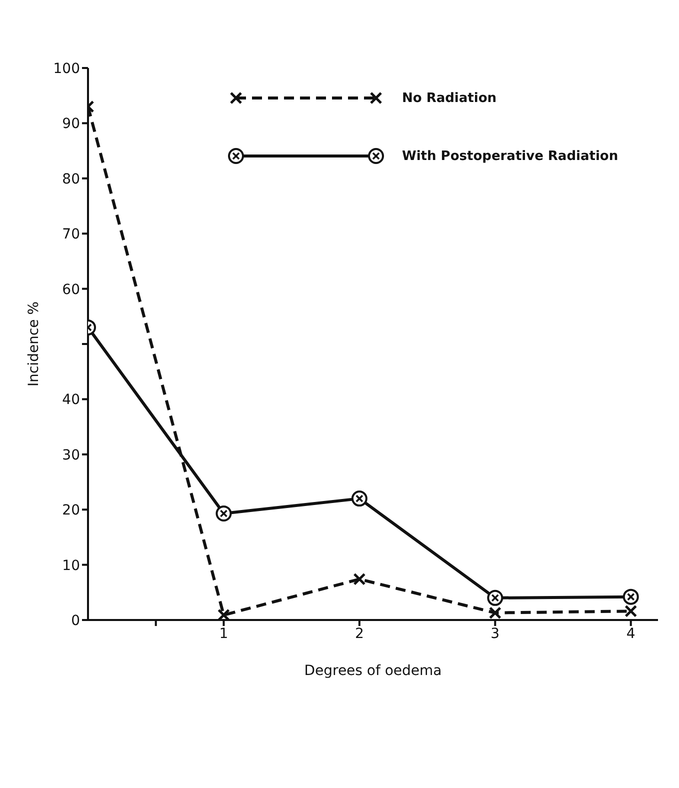  Describe the element at coordinates (631, 634) in the screenshot. I see `x-tick-label: 4` at that location.